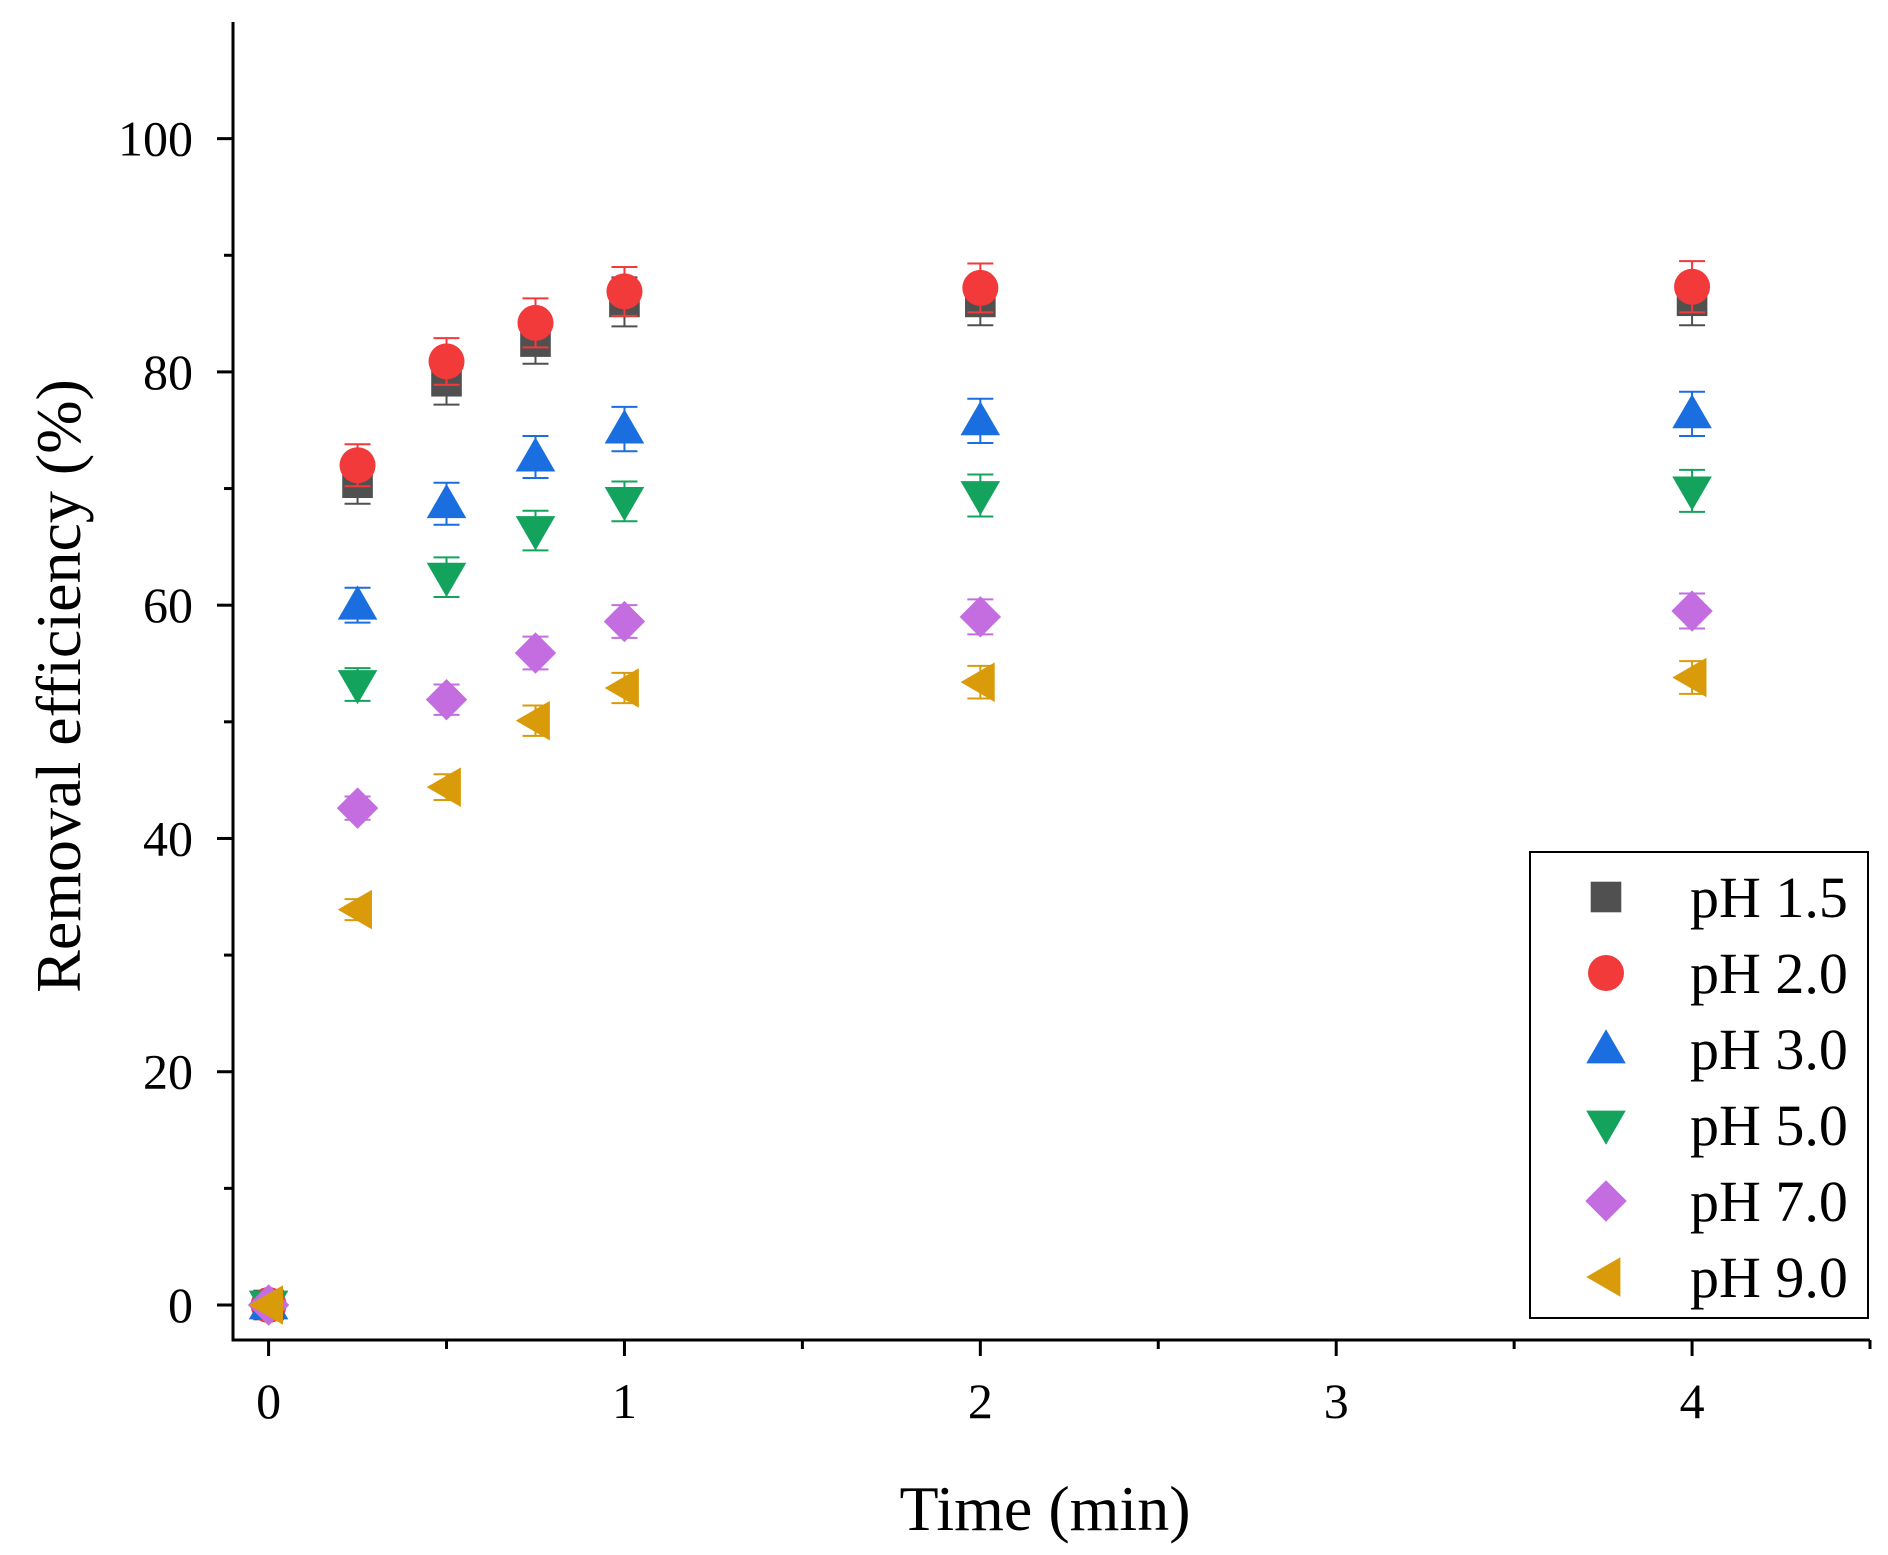  What do you see at coordinates (980, 1401) in the screenshot?
I see `x-tick-label: 2` at bounding box center [980, 1401].